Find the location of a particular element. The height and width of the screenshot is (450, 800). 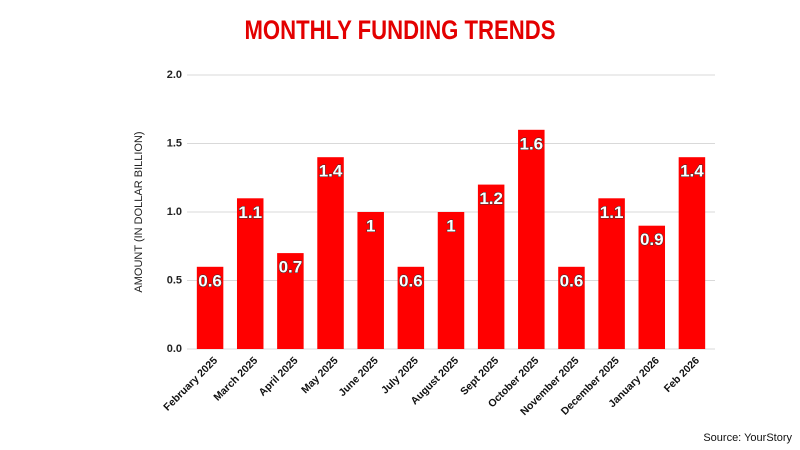

source-note: Source: YourStory is located at coordinates (747, 438).